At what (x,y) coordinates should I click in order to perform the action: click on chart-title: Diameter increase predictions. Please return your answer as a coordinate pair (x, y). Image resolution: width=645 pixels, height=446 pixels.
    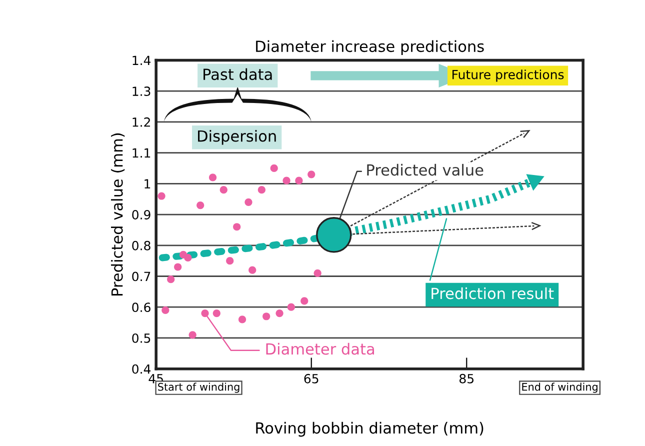
    Looking at the image, I should click on (370, 48).